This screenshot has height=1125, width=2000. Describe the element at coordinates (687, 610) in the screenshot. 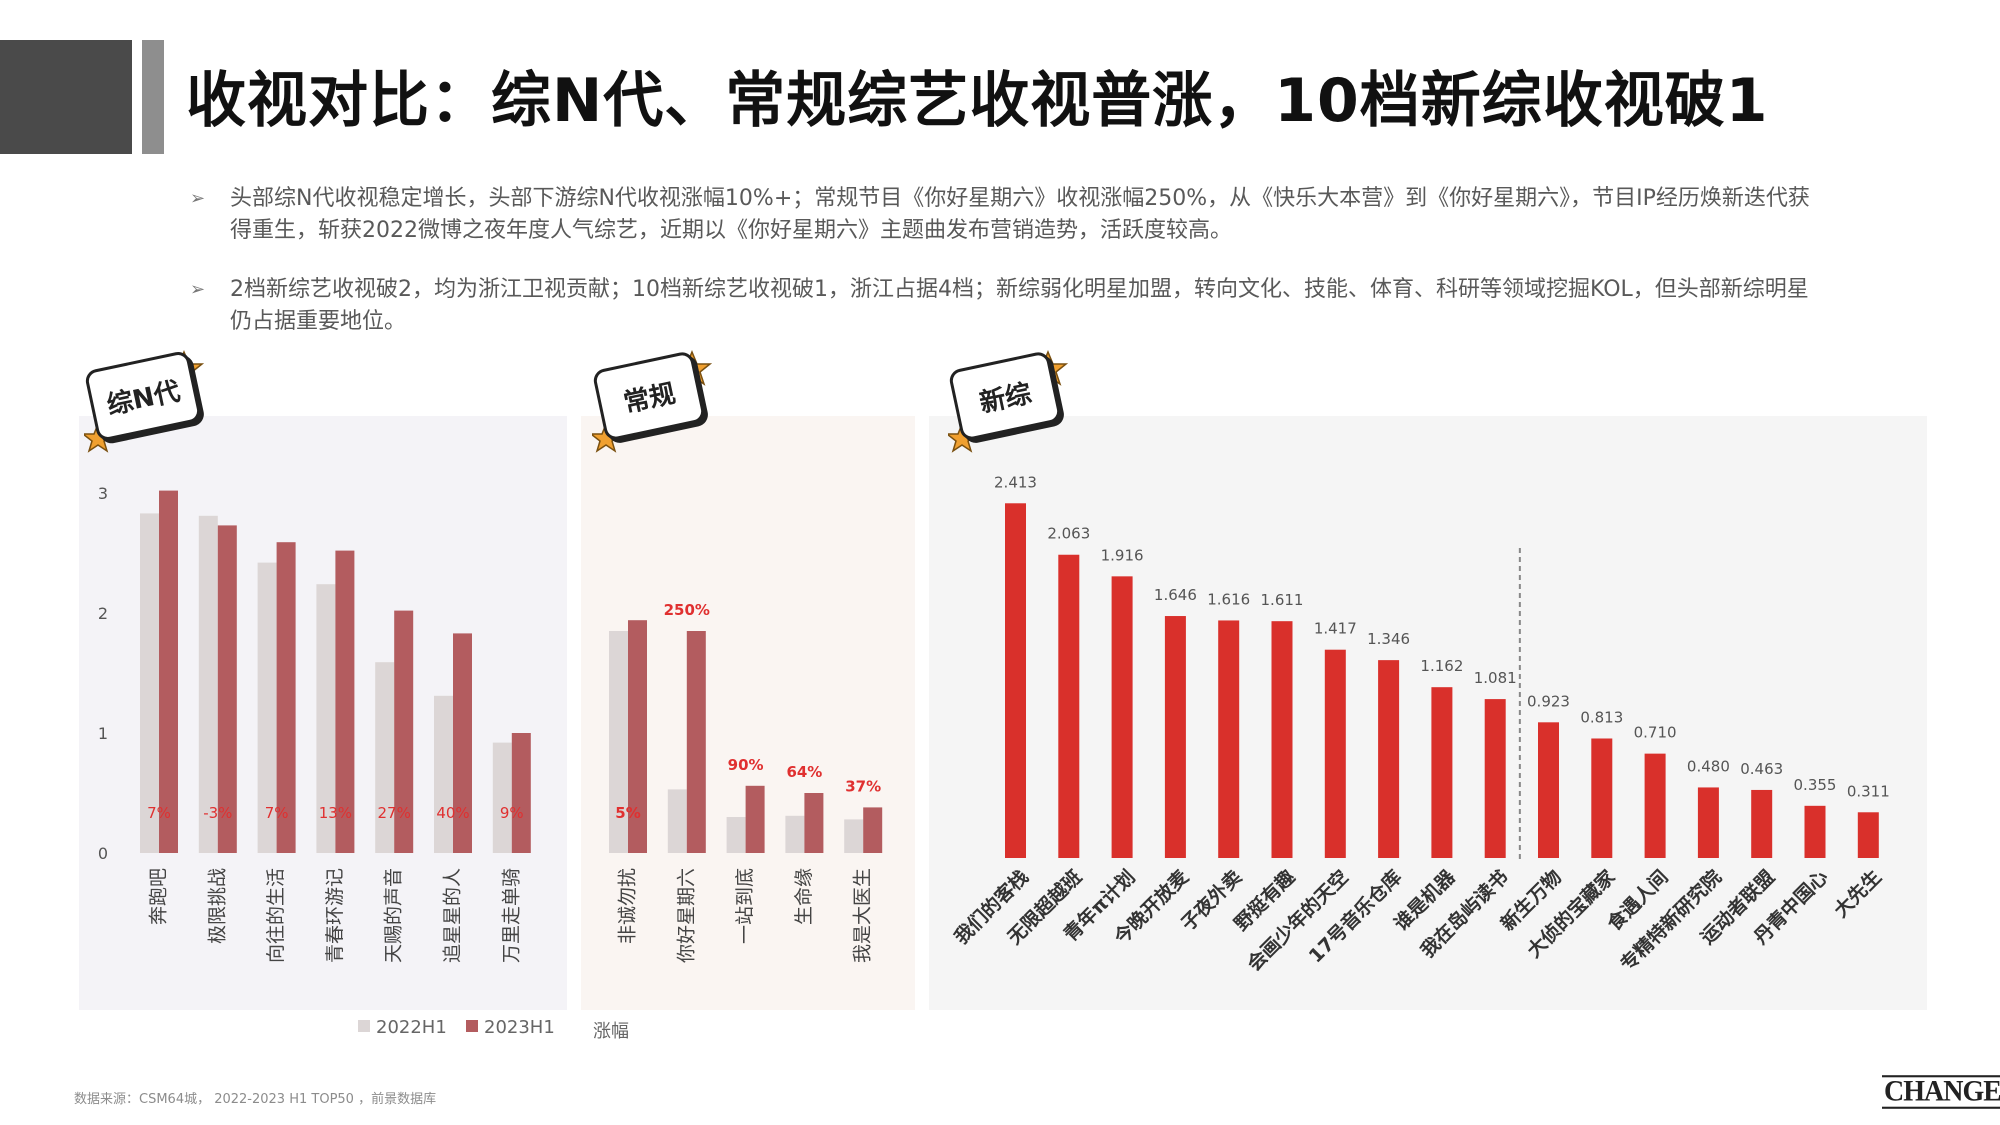

I see `growth-label: 250%` at that location.